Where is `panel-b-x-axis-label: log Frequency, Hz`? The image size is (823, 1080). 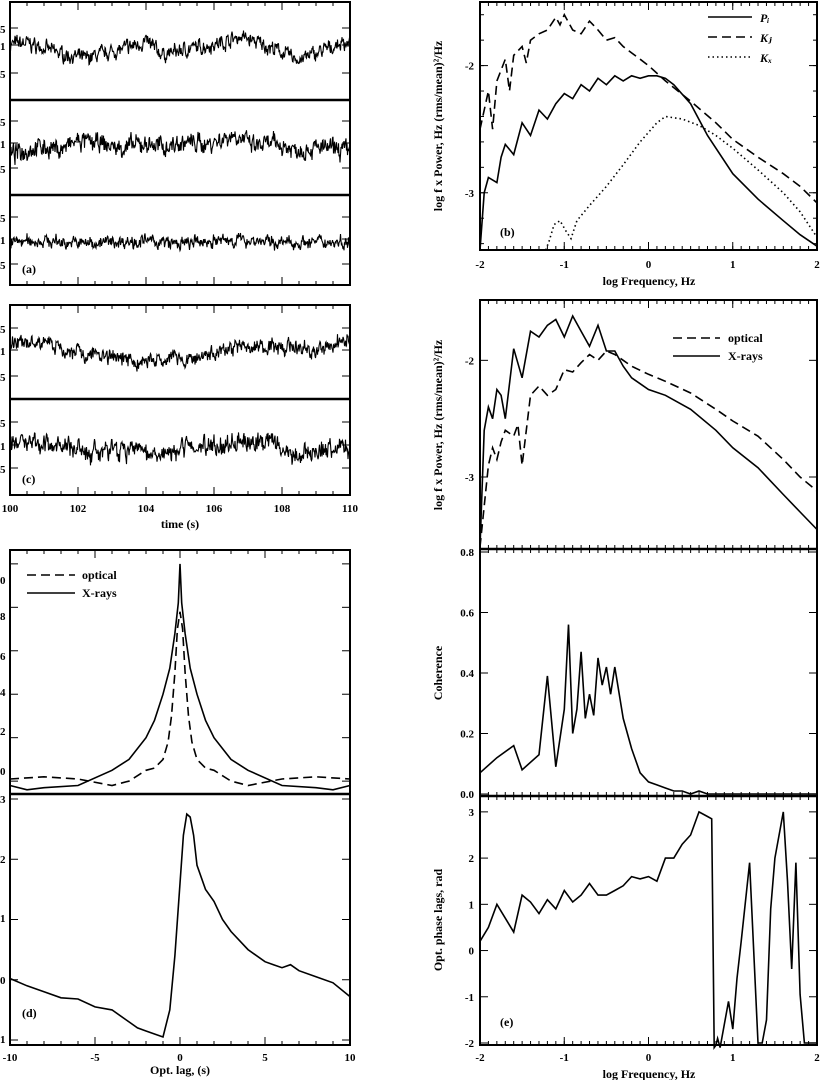
panel-b-x-axis-label: log Frequency, Hz is located at coordinates (649, 281).